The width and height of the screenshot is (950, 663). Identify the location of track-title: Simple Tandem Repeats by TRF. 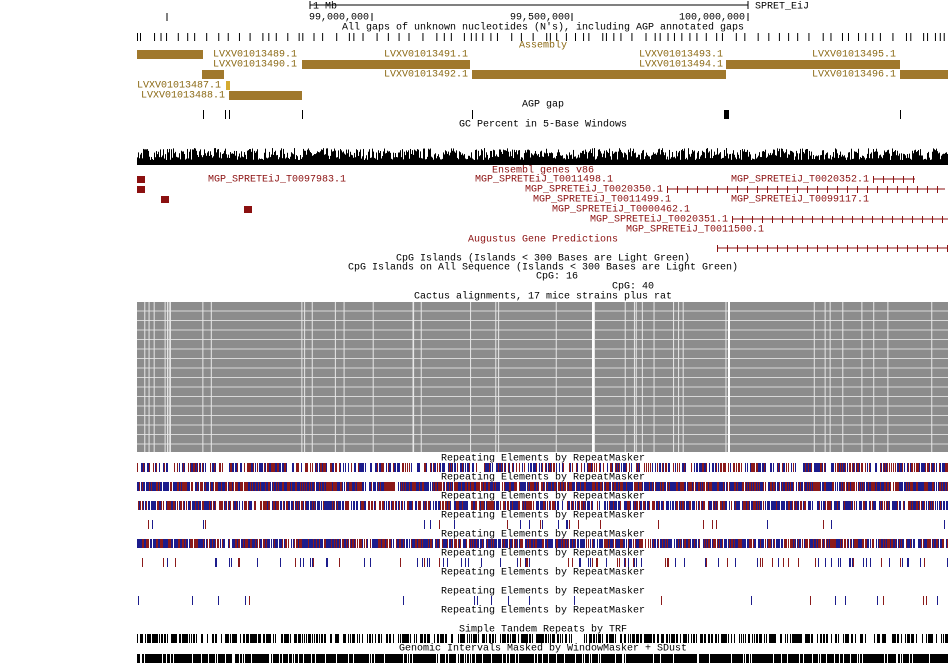
(543, 630).